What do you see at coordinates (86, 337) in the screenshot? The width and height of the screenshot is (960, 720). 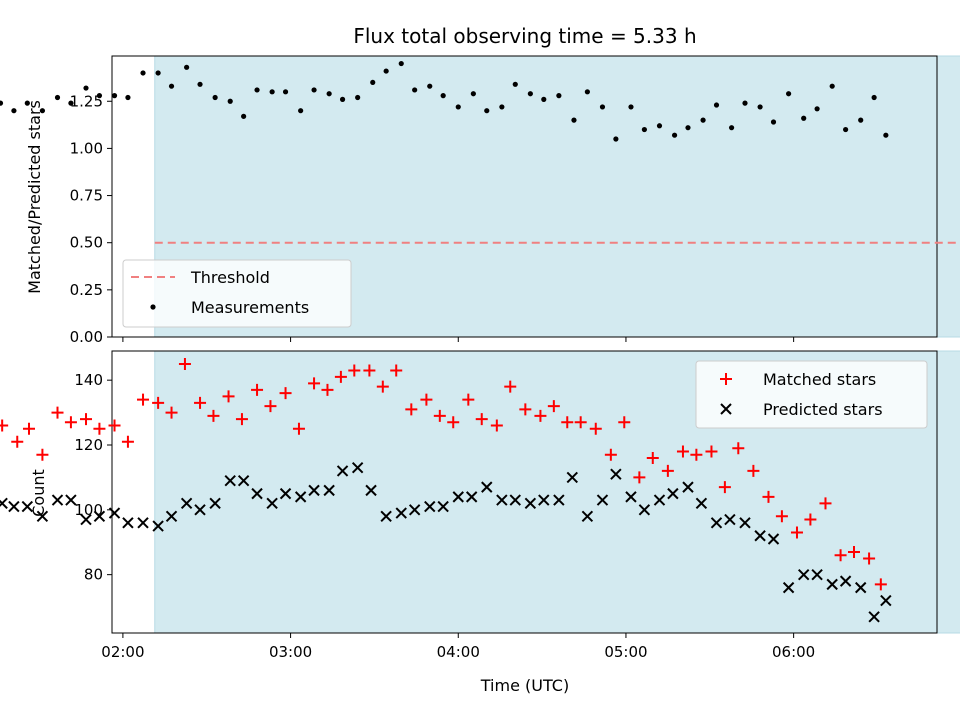 I see `y-tick-label: 0.00` at bounding box center [86, 337].